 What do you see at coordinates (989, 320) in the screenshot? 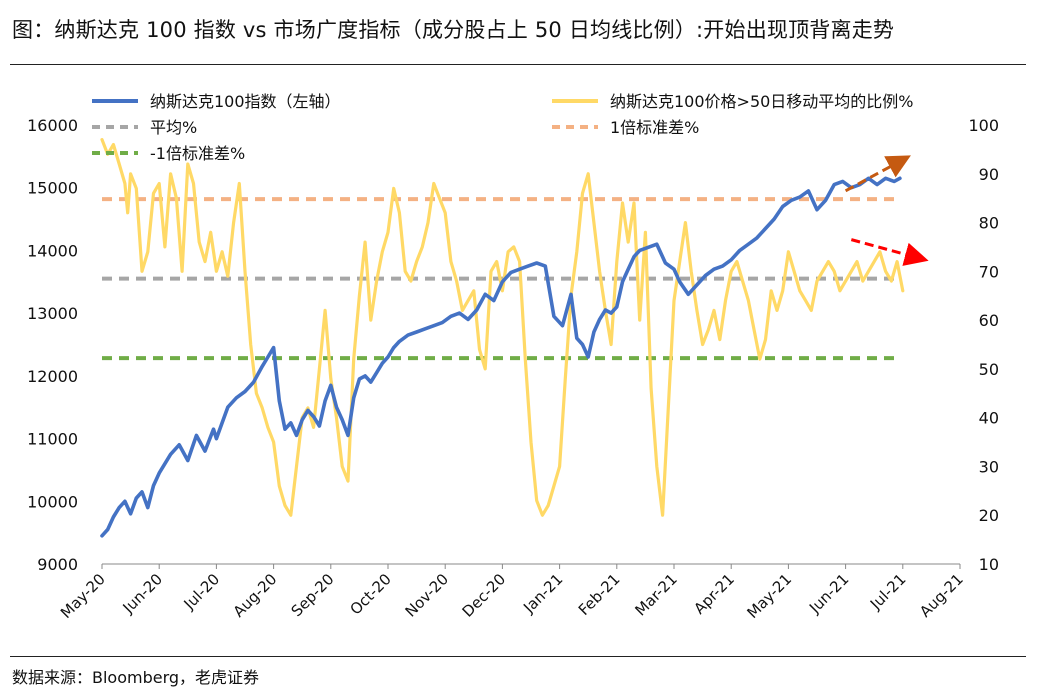
I see `right-tick-label: 60` at bounding box center [989, 320].